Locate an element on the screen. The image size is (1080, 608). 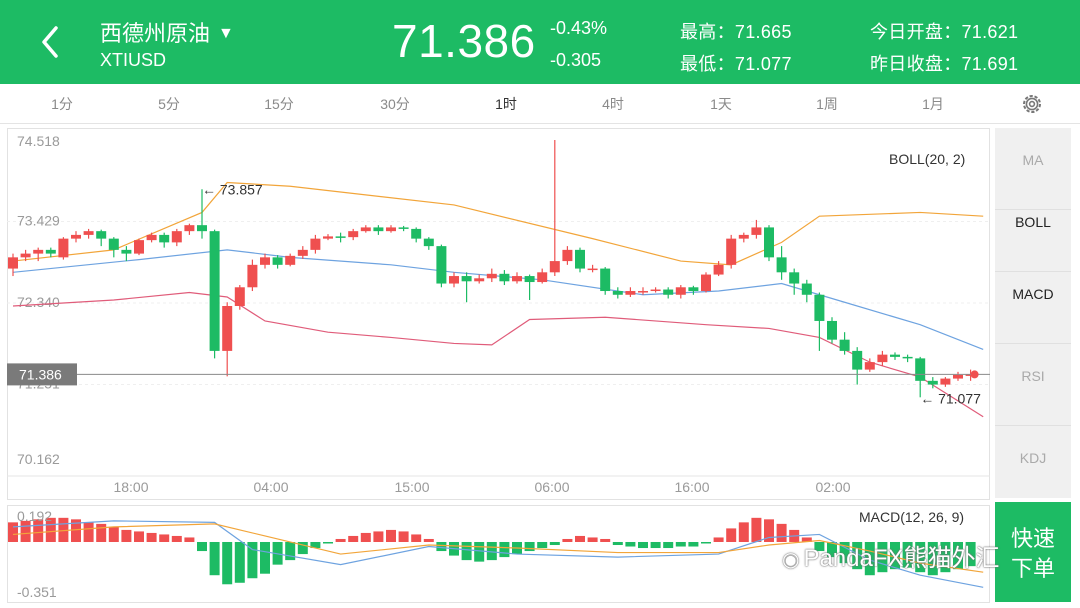
min-price-label: ← 71.077 is located at coordinates (950, 399).